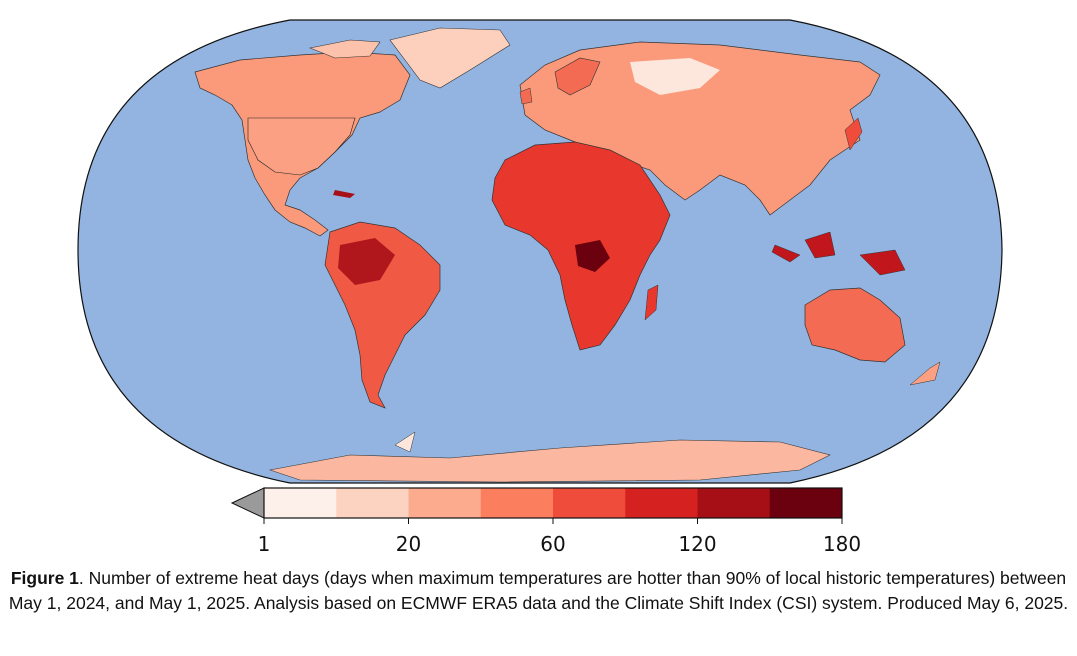  Describe the element at coordinates (405, 442) in the screenshot. I see `antarctic-peninsula` at that location.